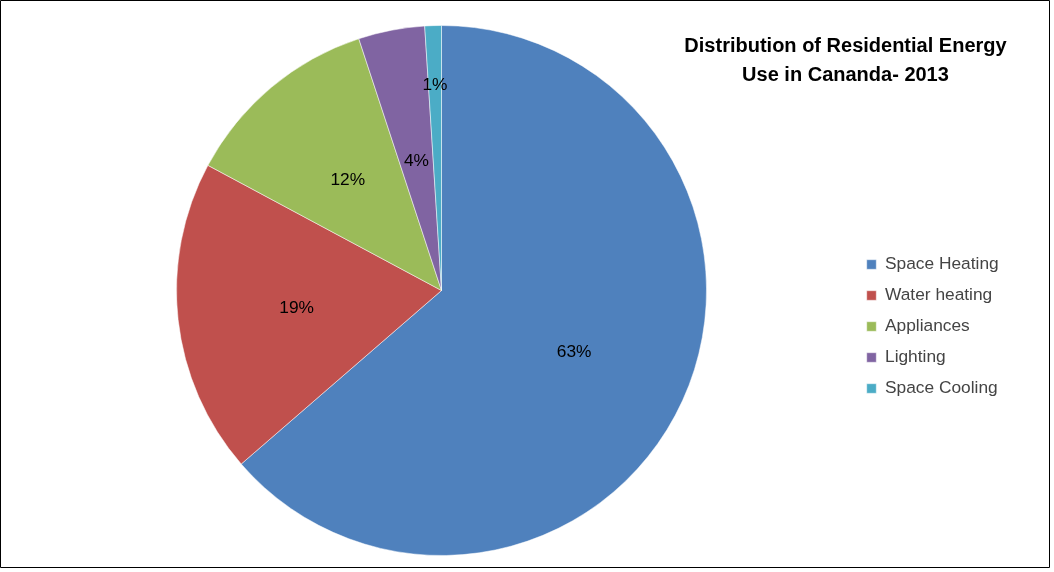  What do you see at coordinates (296, 306) in the screenshot?
I see `data-label: 19%` at bounding box center [296, 306].